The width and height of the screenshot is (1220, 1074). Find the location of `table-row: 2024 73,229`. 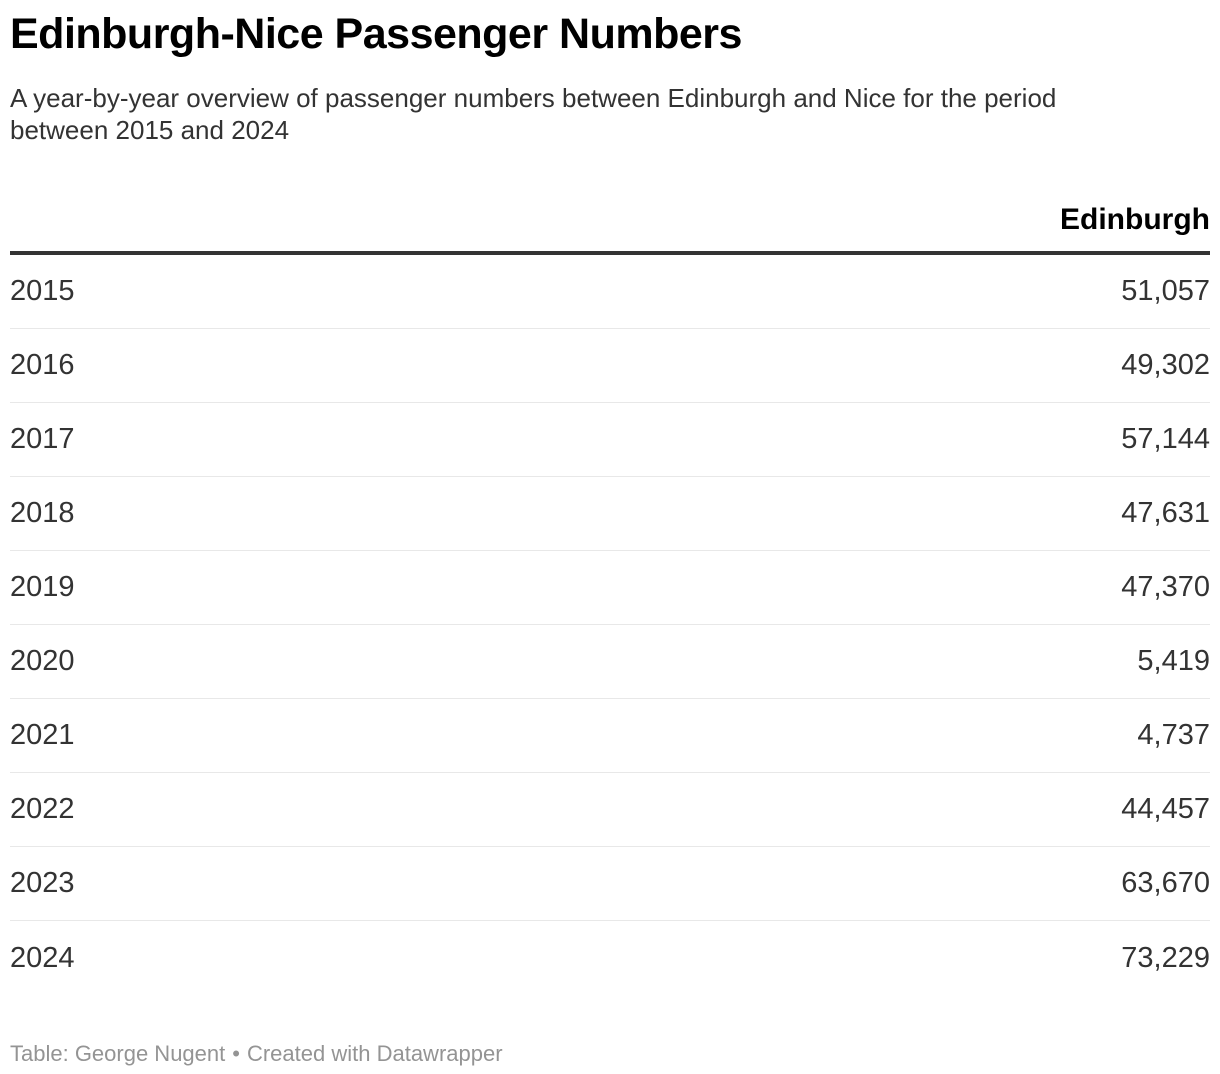

table-row: 2024 73,229 is located at coordinates (610, 958).